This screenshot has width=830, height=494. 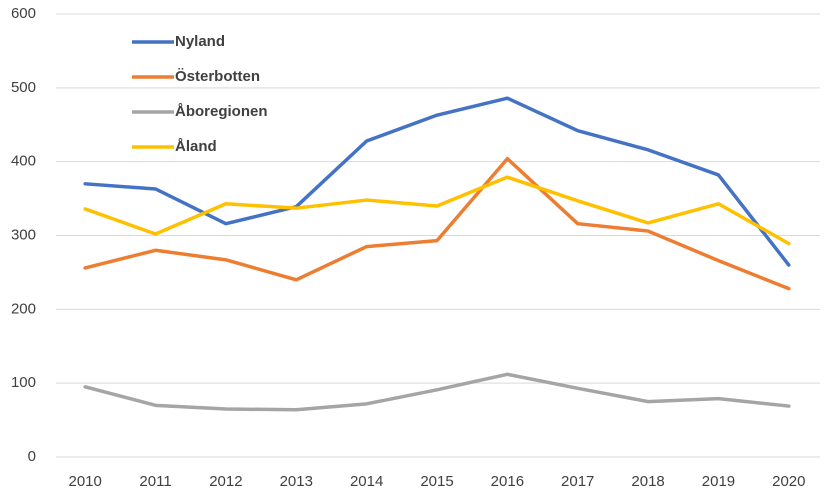 What do you see at coordinates (366, 481) in the screenshot?
I see `x-tick-label: 2014` at bounding box center [366, 481].